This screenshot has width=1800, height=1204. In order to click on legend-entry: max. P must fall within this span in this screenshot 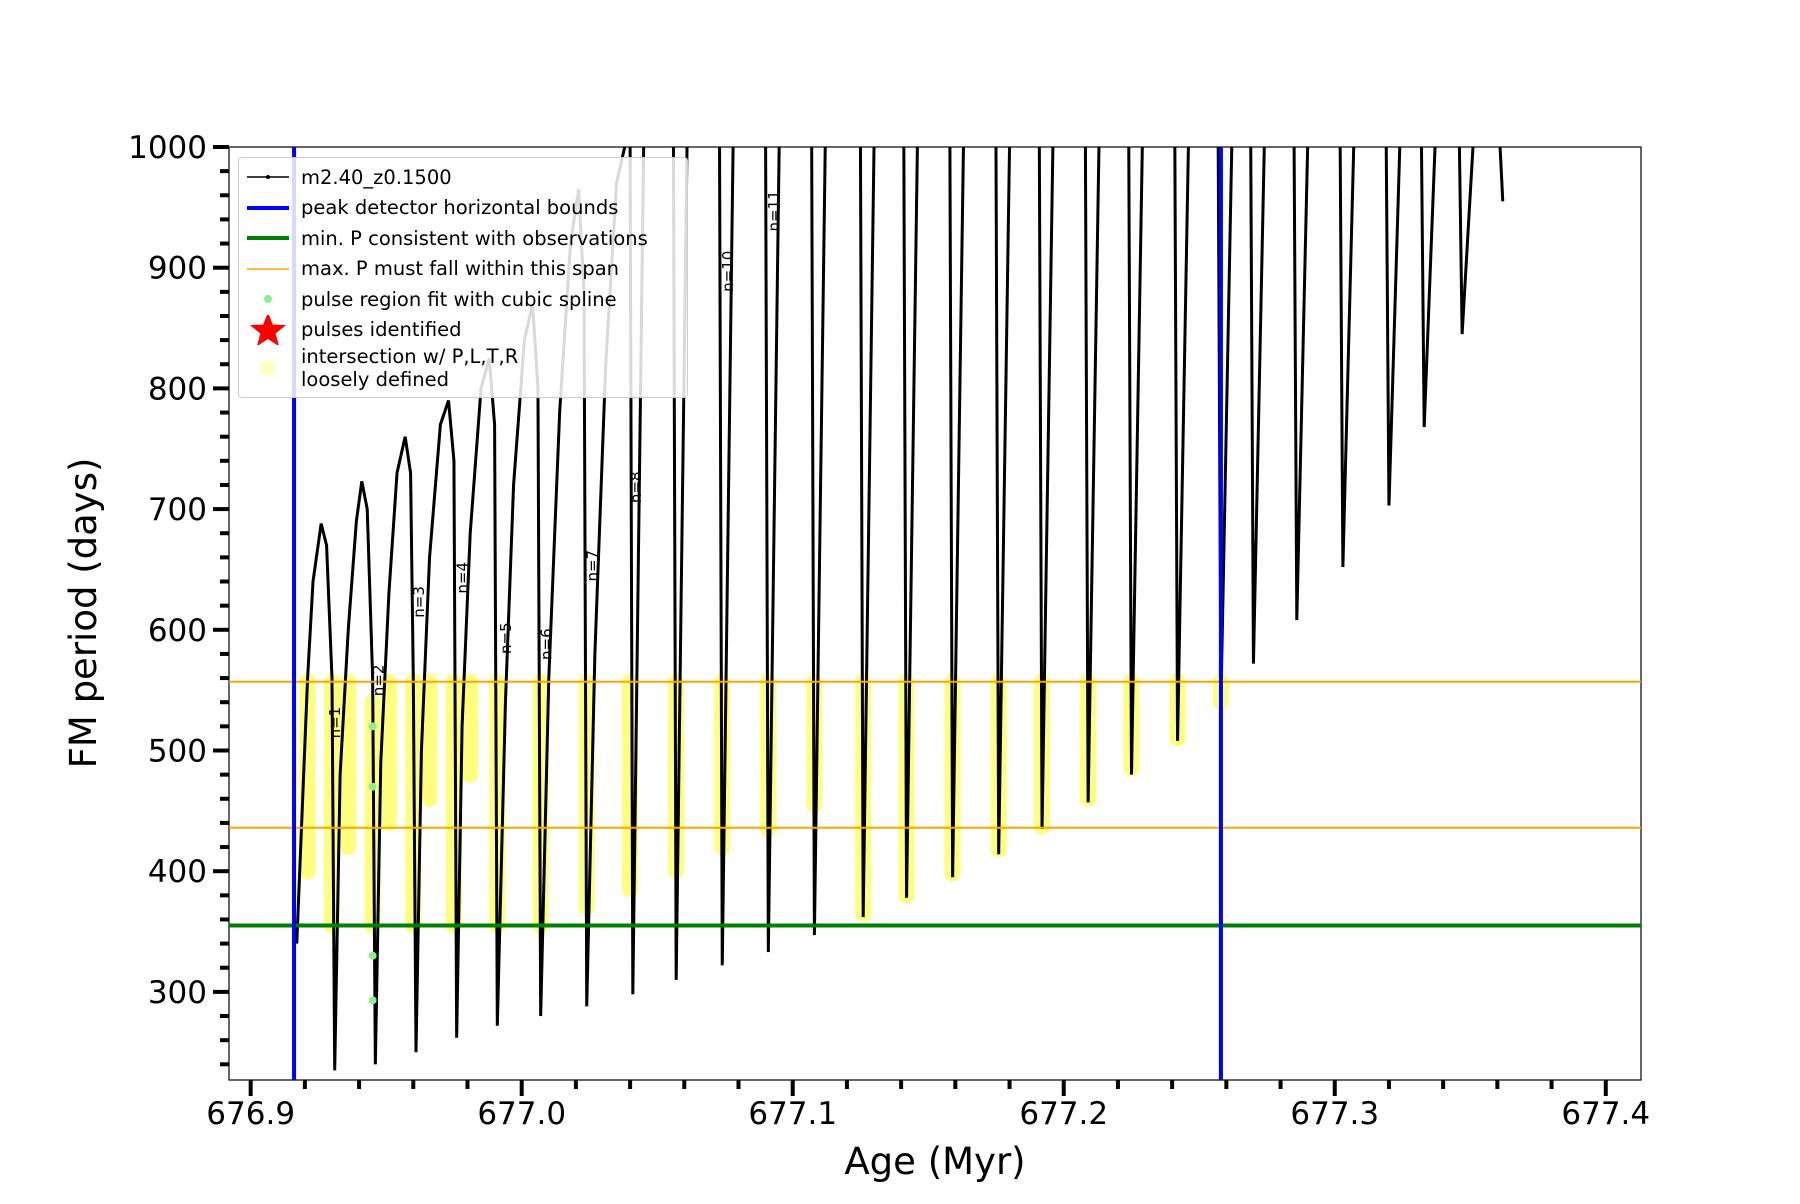, I will do `click(463, 269)`.